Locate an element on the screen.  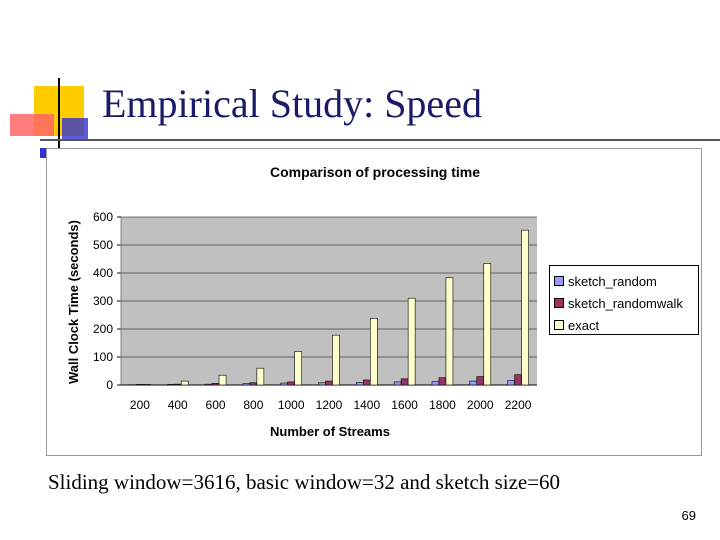
legend-swatch-exact is located at coordinates (559, 325).